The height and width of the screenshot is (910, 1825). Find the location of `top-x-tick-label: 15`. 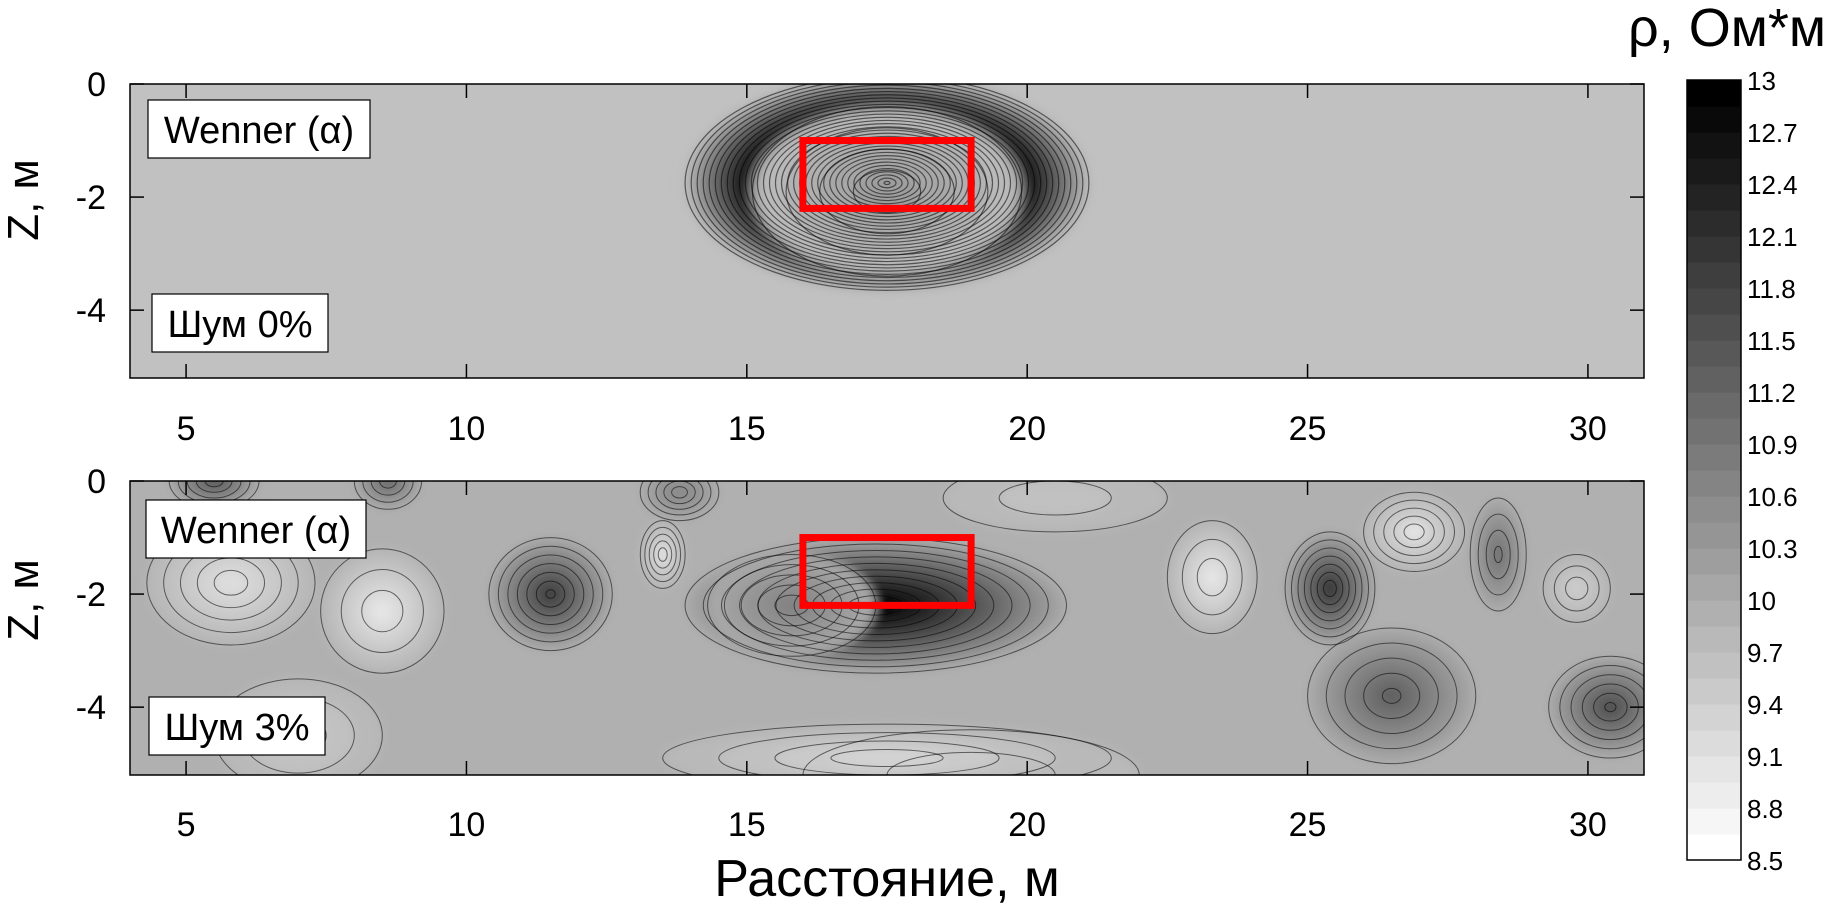

top-x-tick-label: 15 is located at coordinates (747, 429).